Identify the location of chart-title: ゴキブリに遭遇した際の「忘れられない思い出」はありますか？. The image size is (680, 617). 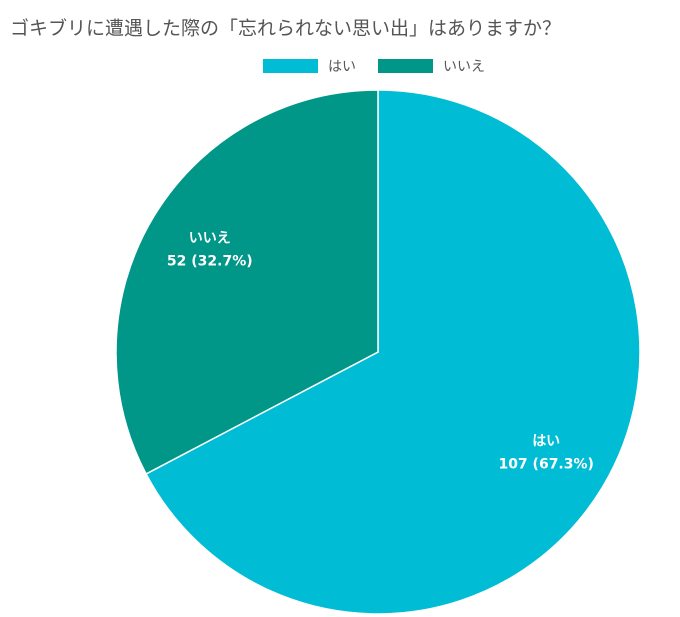
(285, 28).